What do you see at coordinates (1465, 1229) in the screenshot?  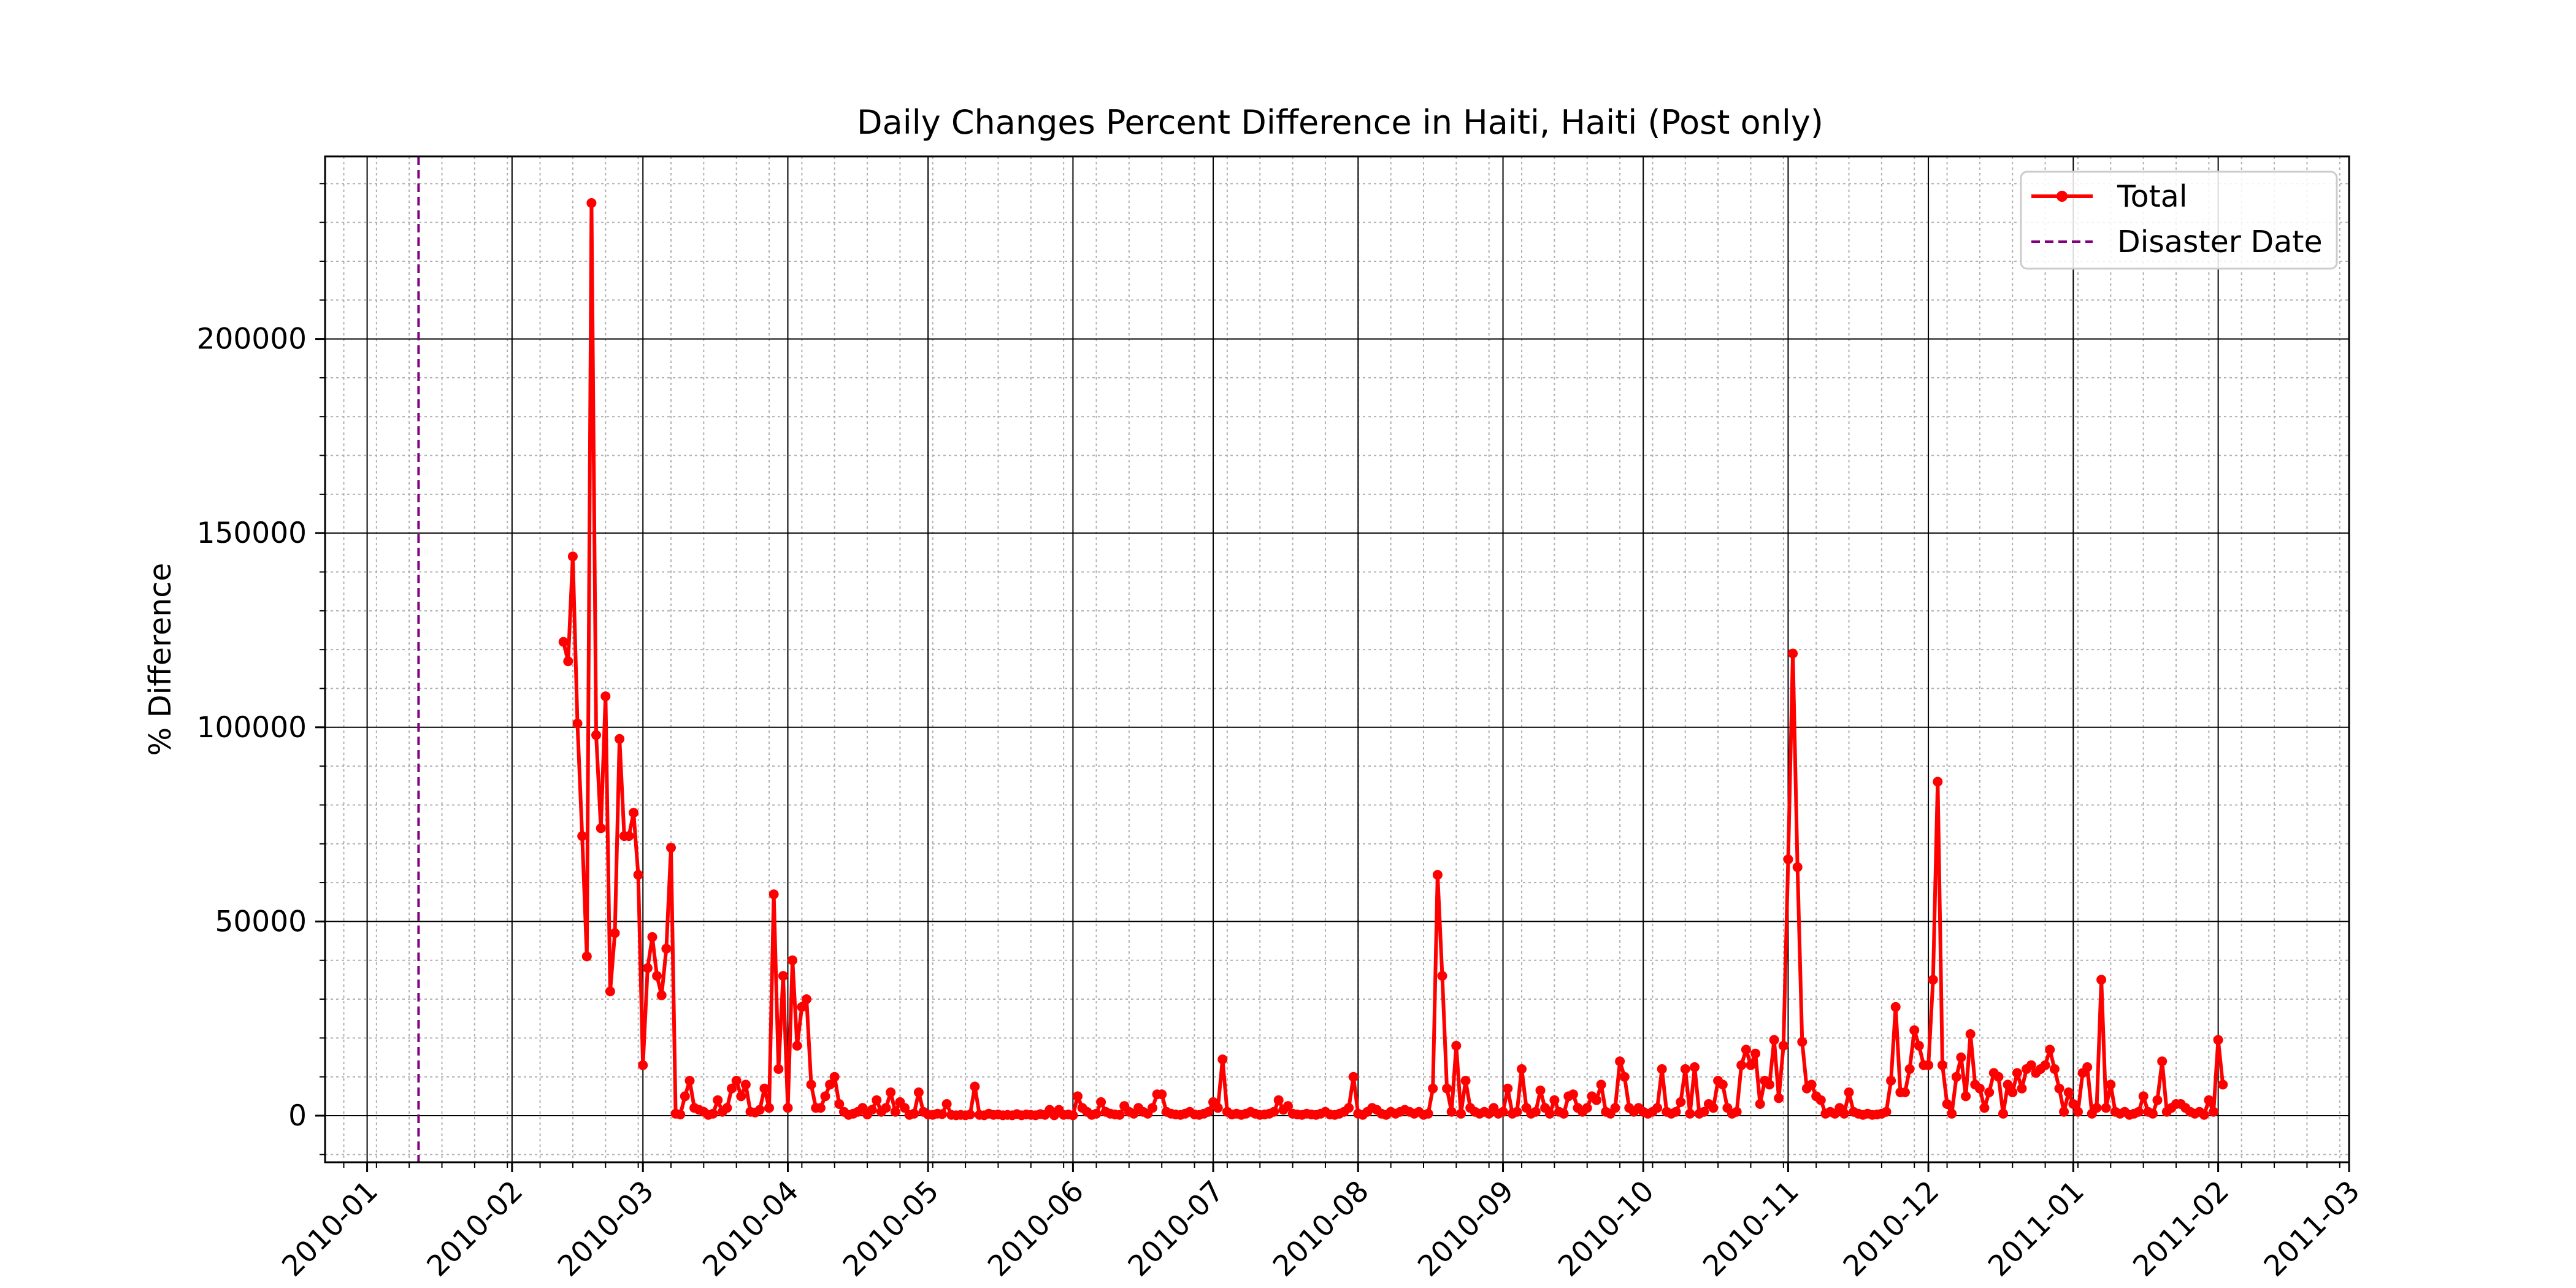 I see `x-tick-label: 2010-09` at bounding box center [1465, 1229].